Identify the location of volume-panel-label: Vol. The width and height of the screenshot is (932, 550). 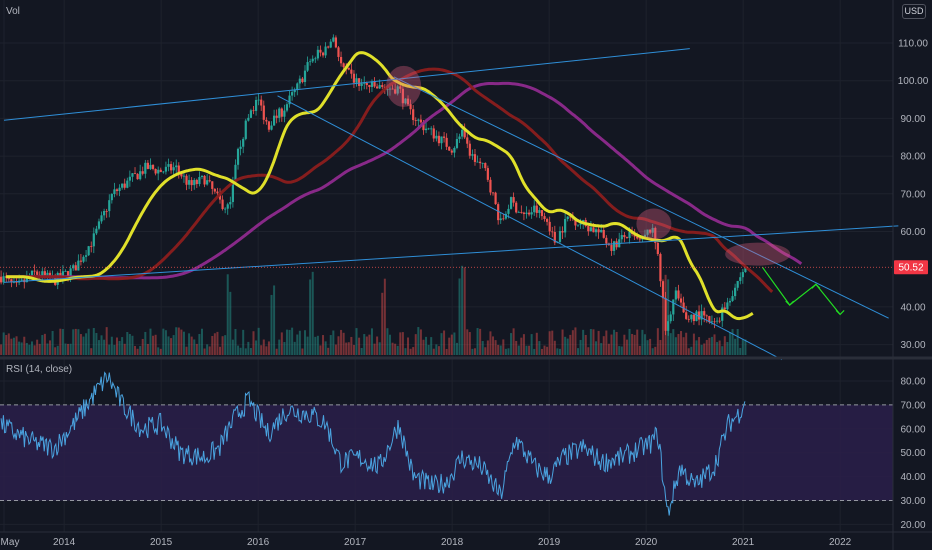
(13, 11).